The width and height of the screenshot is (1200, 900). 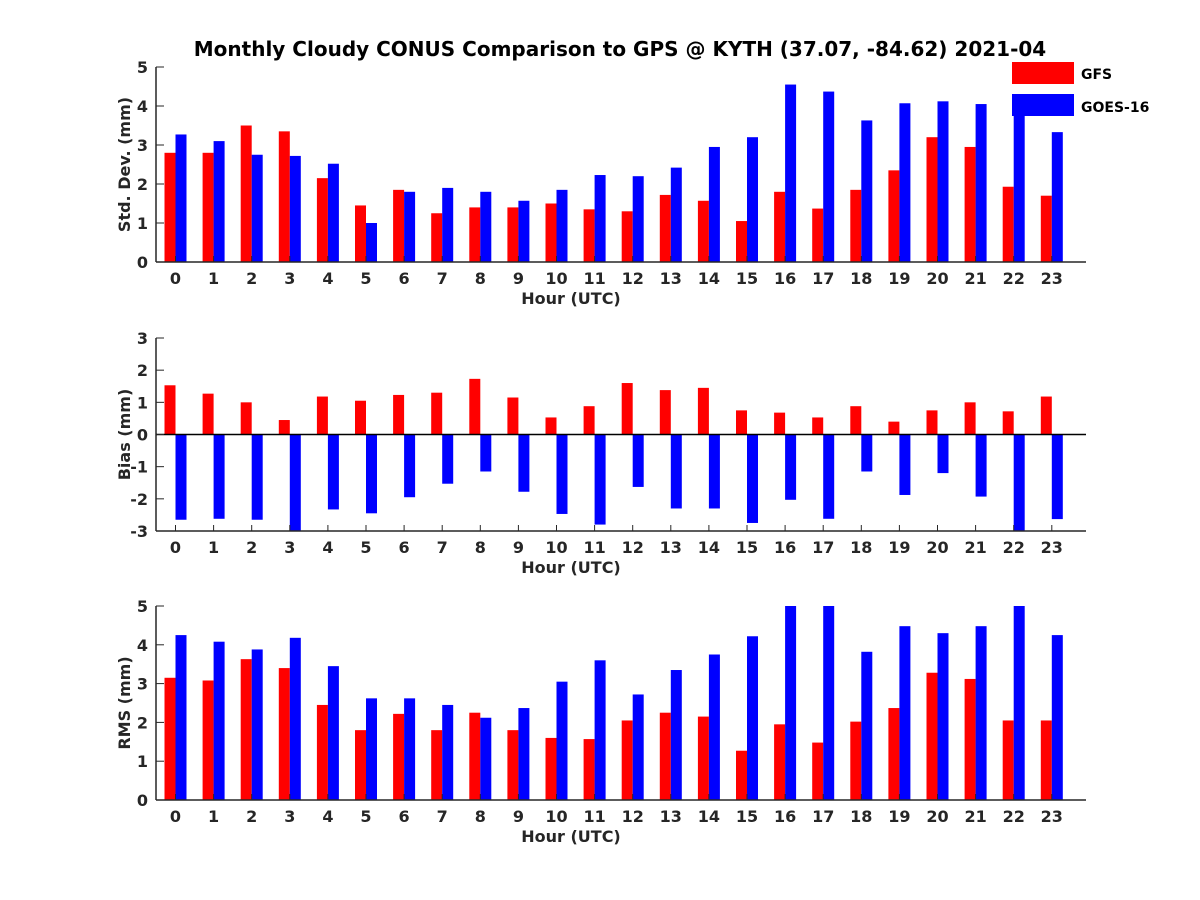 I want to click on x-tick-label-rms: 11, so click(x=594, y=816).